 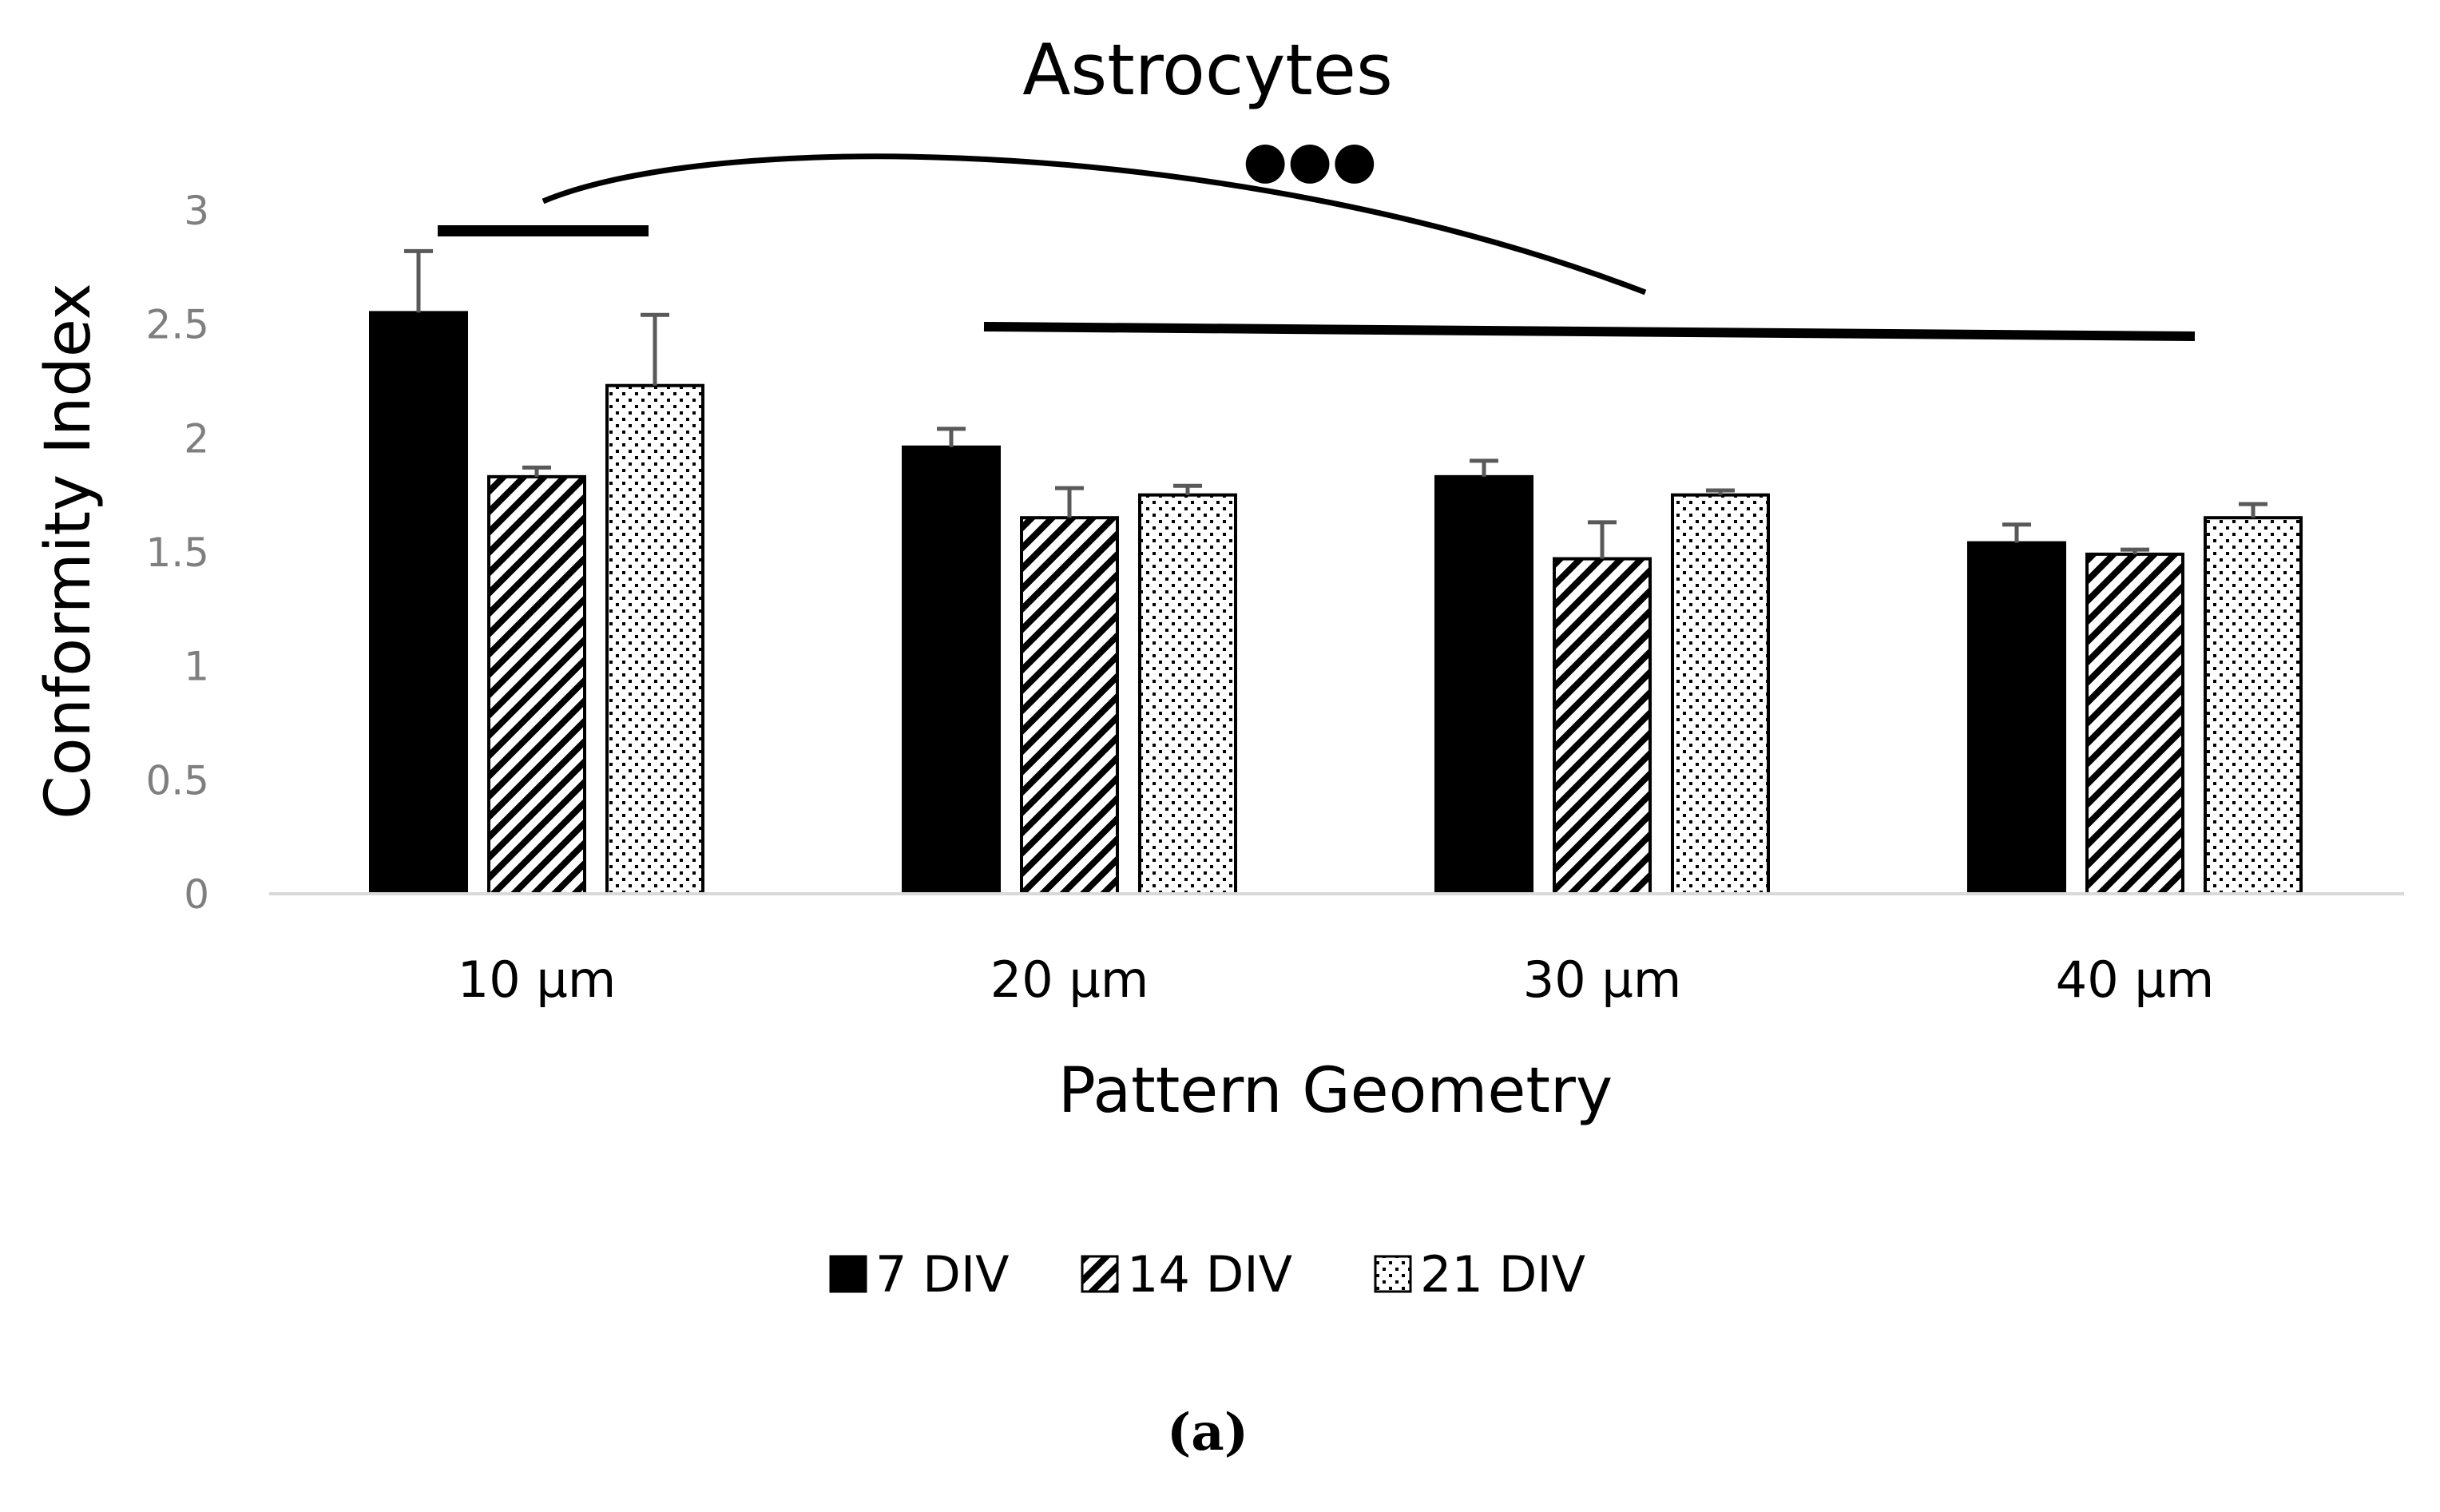 What do you see at coordinates (1069, 979) in the screenshot?
I see `x-category-label: 20 µm` at bounding box center [1069, 979].